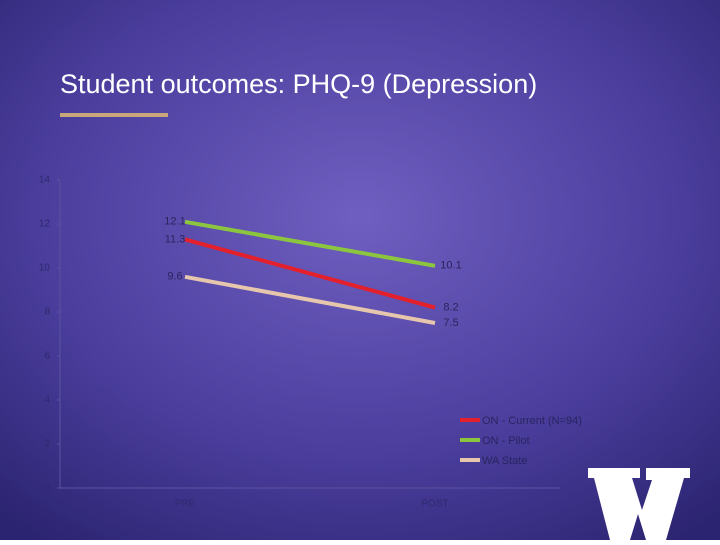 The image size is (720, 545). What do you see at coordinates (45, 224) in the screenshot?
I see `y-tick-label: 12` at bounding box center [45, 224].